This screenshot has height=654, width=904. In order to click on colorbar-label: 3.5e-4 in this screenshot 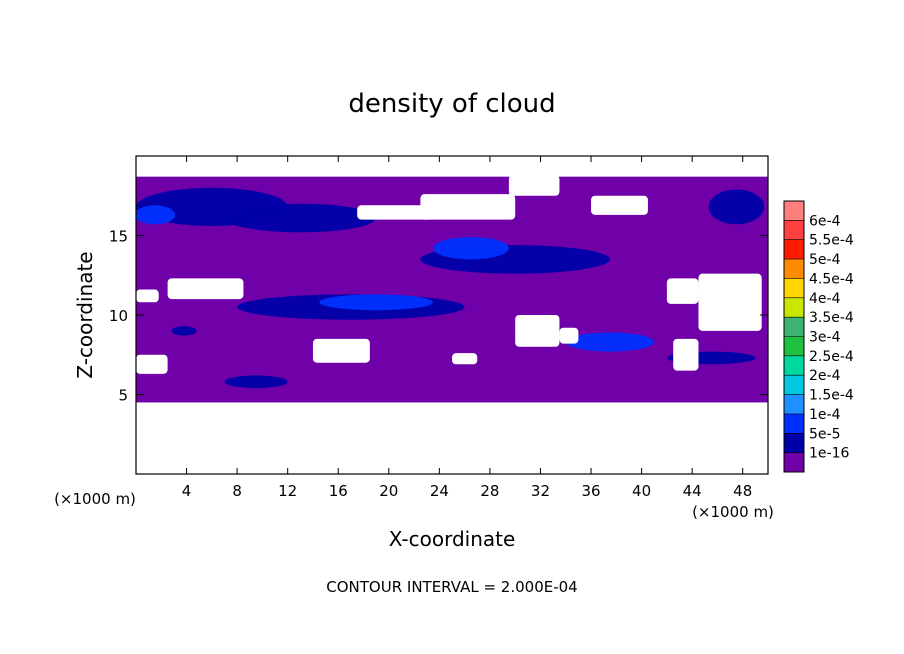, I will do `click(831, 318)`.